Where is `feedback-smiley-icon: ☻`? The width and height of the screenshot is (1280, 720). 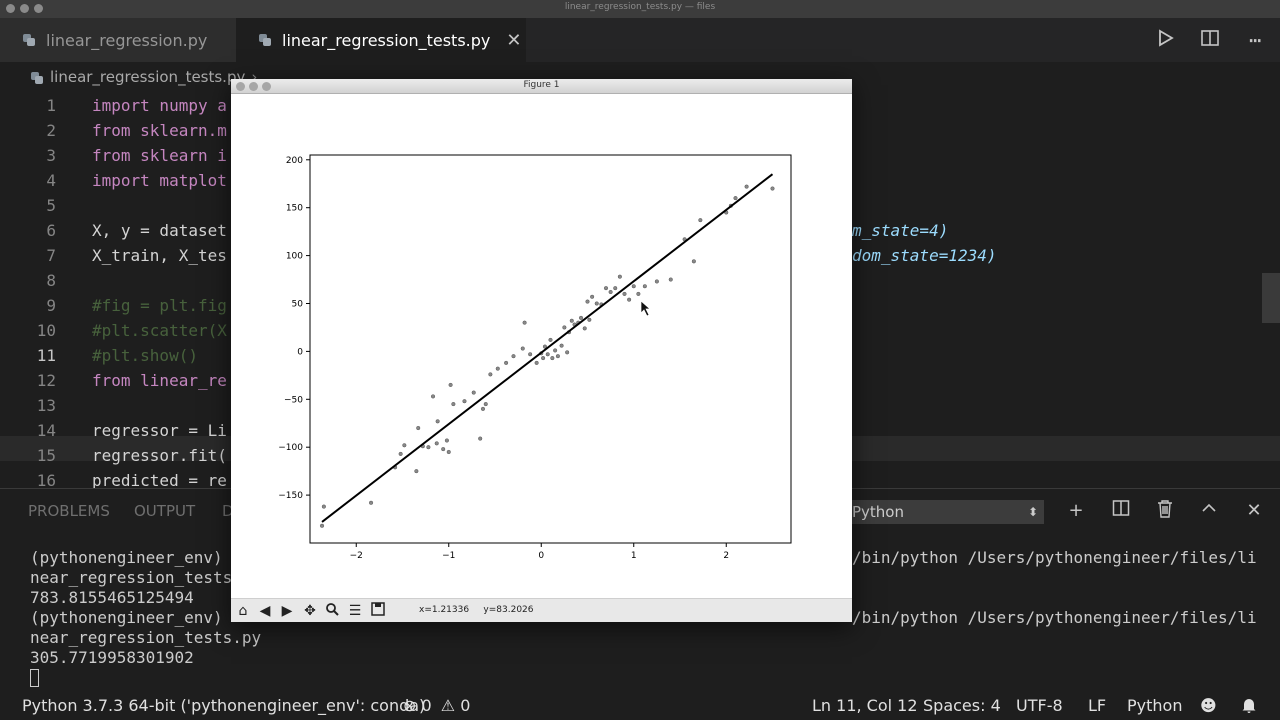 feedback-smiley-icon: ☻ is located at coordinates (1208, 705).